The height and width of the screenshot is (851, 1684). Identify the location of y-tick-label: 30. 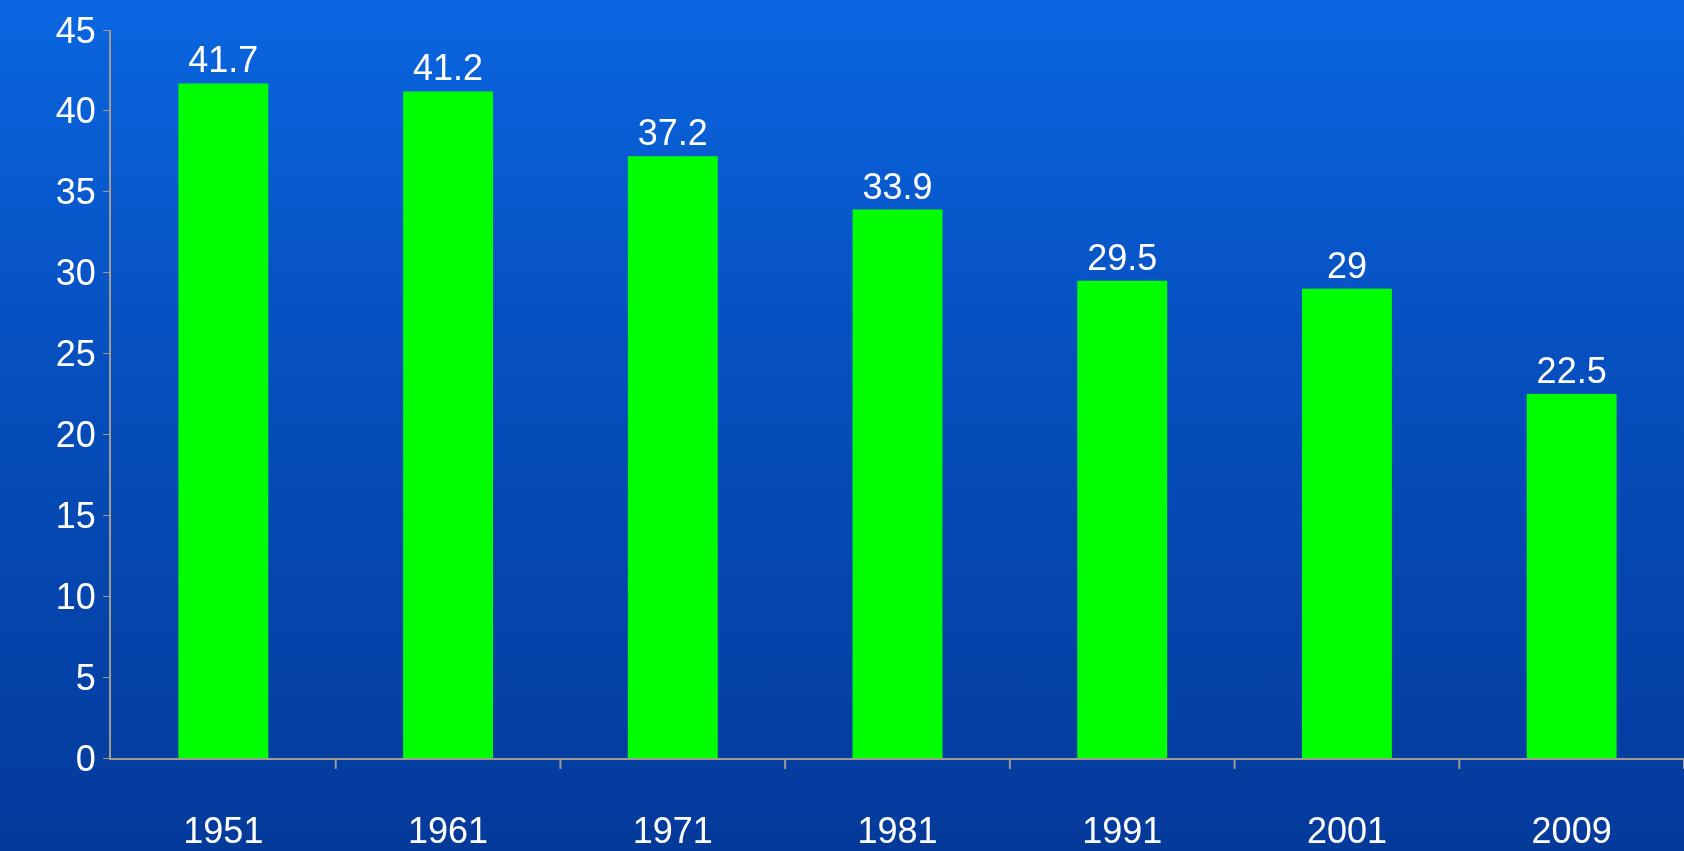
(75, 273).